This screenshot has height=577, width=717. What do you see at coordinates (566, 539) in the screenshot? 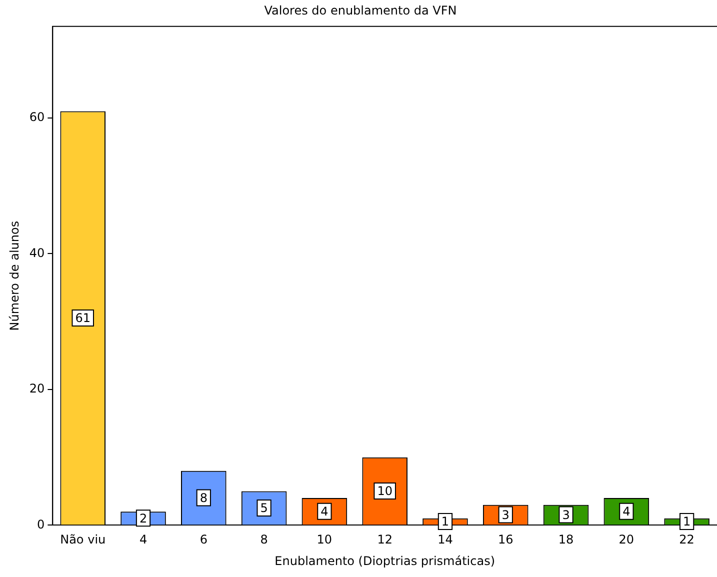
I see `x-tick-label: 18` at bounding box center [566, 539].